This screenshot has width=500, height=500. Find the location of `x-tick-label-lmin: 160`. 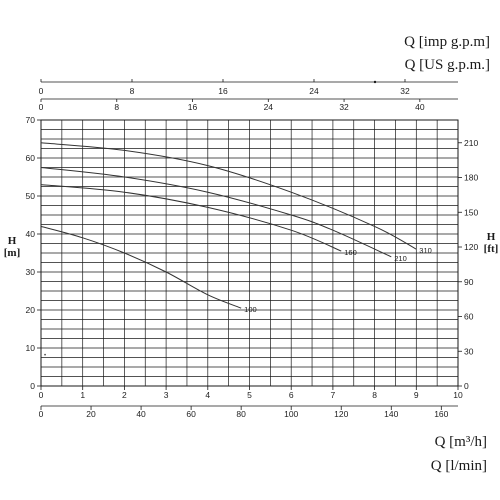

x-tick-label-lmin: 160 is located at coordinates (441, 414).